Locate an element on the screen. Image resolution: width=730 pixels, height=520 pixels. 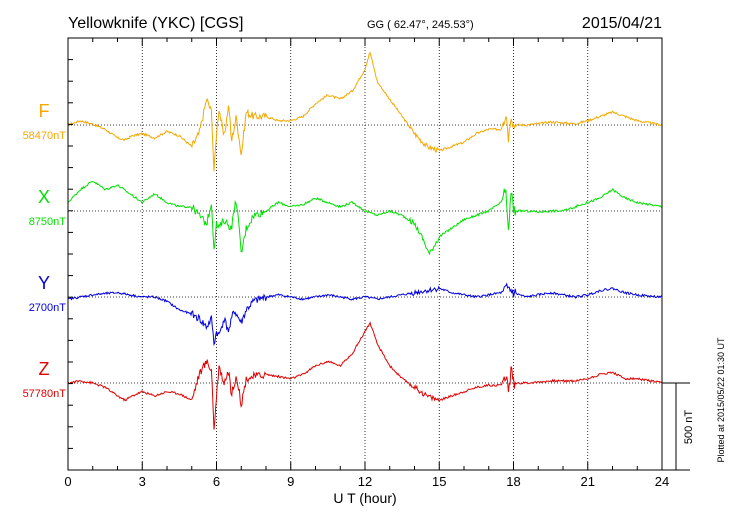
series-baseline-z: 57780nT is located at coordinates (45, 394).